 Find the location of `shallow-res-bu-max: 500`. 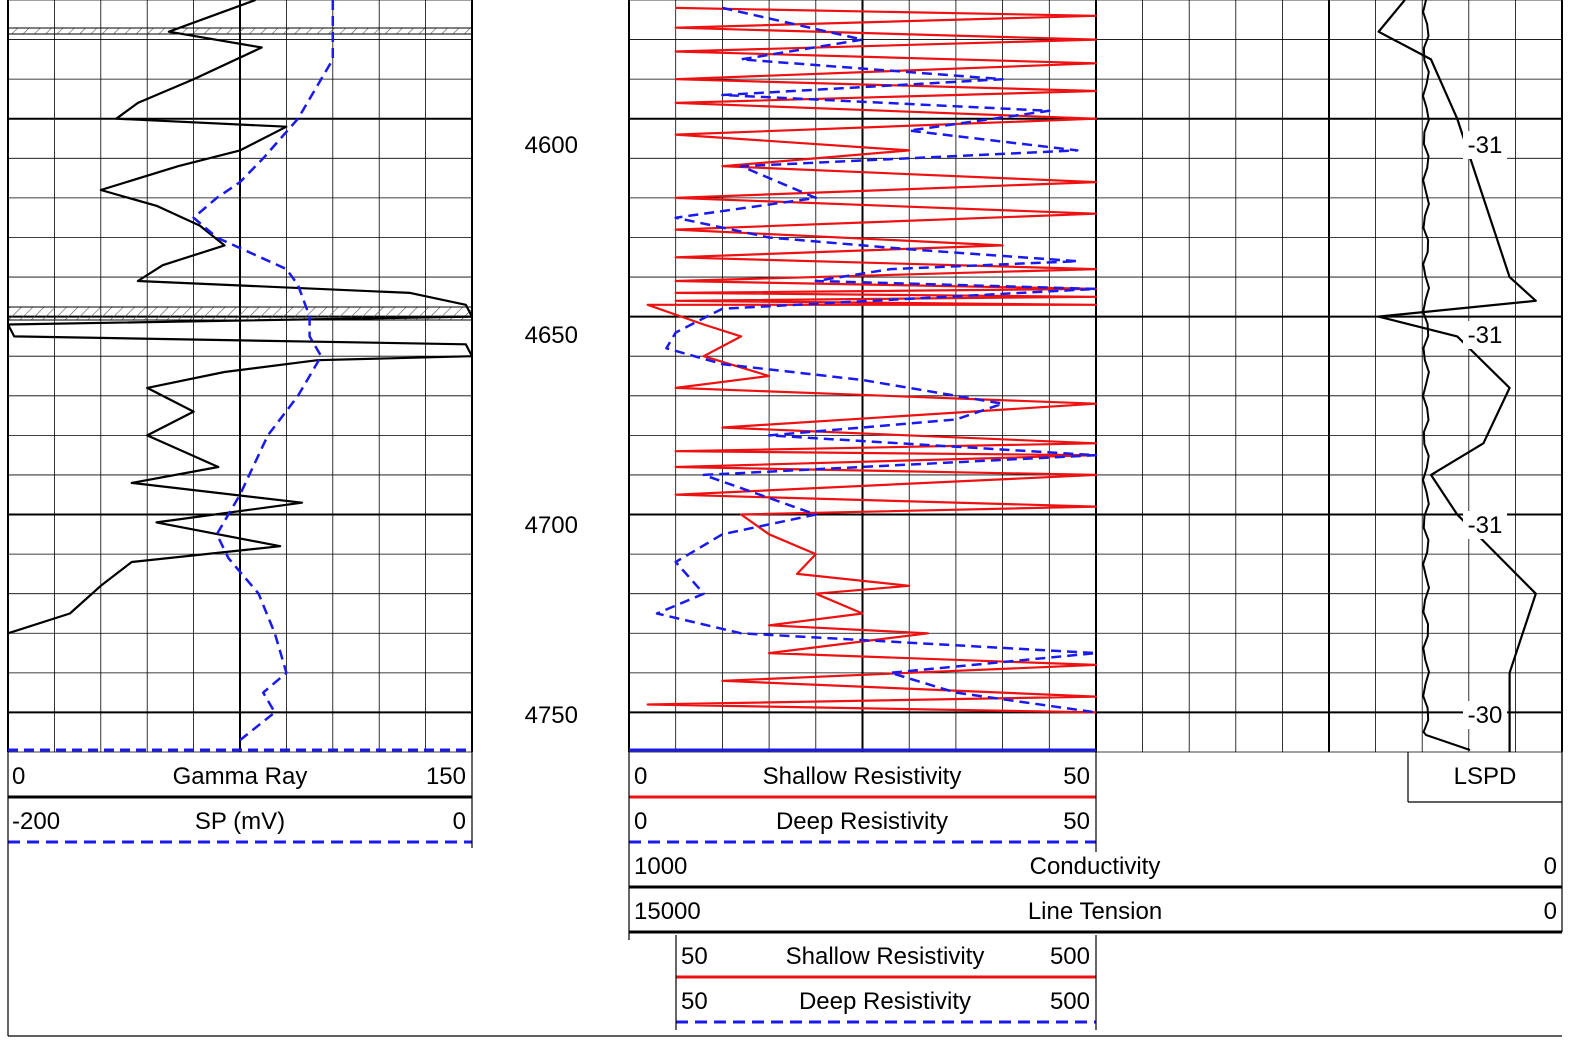

shallow-res-bu-max: 500 is located at coordinates (1070, 956).